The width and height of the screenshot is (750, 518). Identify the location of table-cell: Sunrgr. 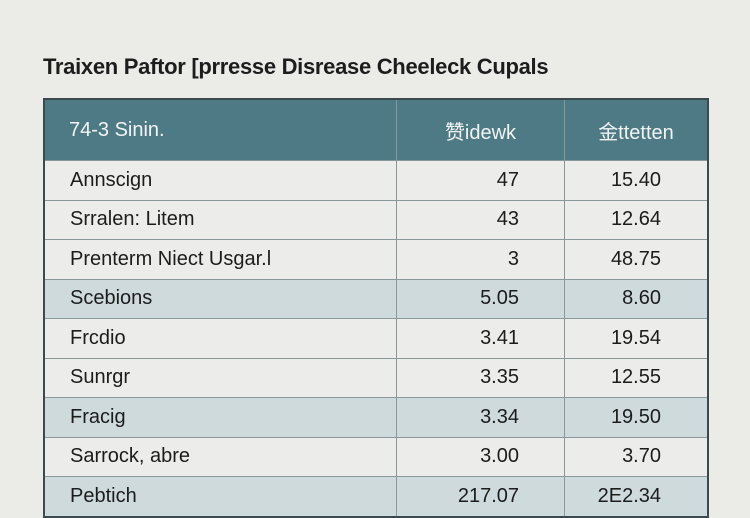
(220, 377).